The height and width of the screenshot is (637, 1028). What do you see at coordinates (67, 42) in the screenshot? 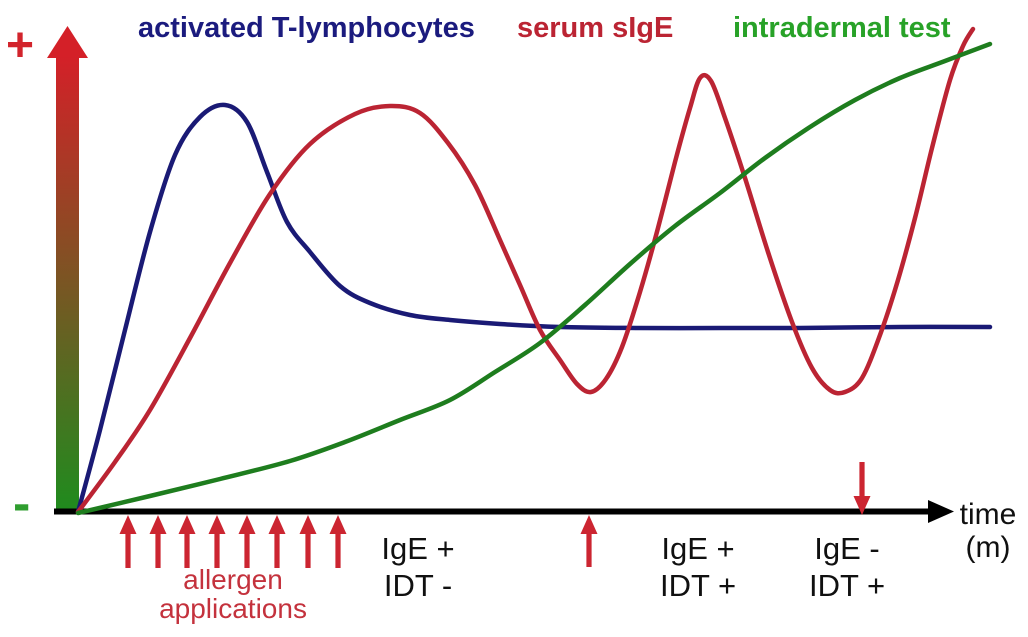
I see `y-axis-arrowhead-icon` at bounding box center [67, 42].